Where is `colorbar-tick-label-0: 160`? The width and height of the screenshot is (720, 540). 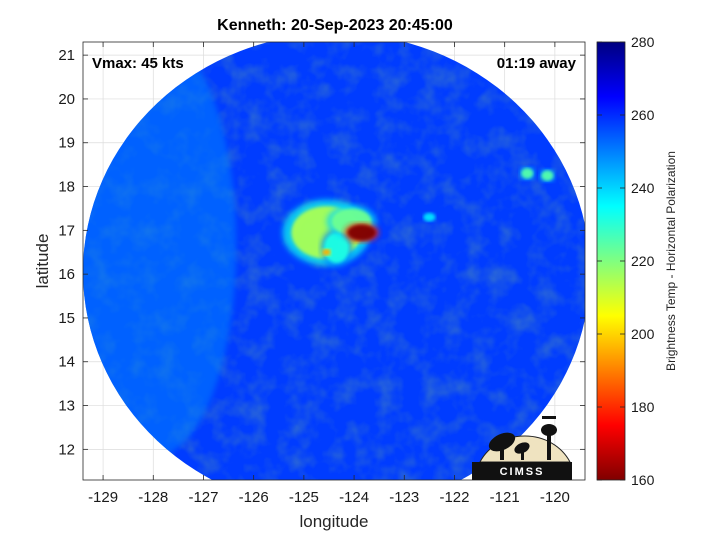 colorbar-tick-label-0: 160 is located at coordinates (643, 480).